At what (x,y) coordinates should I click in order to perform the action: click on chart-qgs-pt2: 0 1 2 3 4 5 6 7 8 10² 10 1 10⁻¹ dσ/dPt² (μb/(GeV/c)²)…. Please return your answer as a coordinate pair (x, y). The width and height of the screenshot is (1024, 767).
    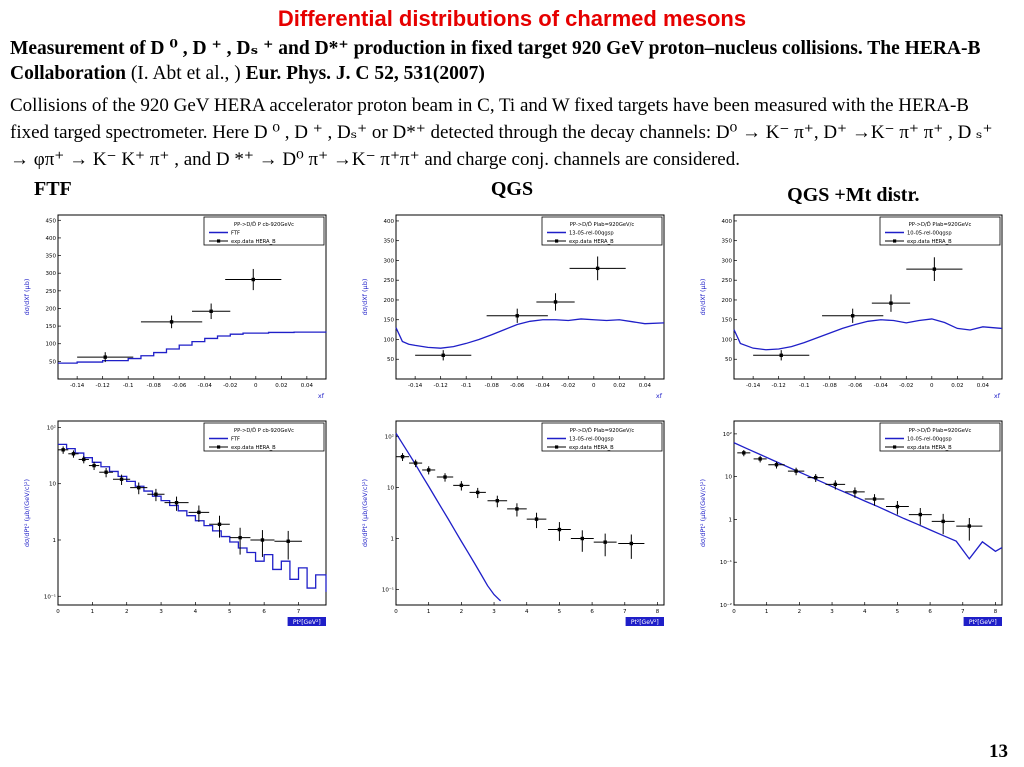
    Looking at the image, I should click on (515, 520).